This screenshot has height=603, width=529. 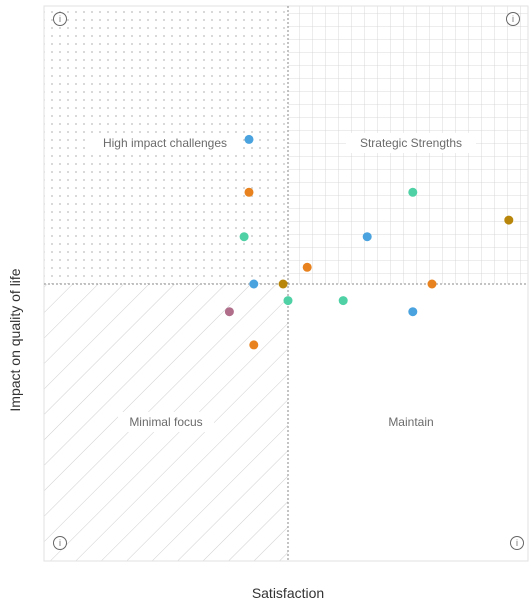 I want to click on label-bg-top-right, so click(x=411, y=143).